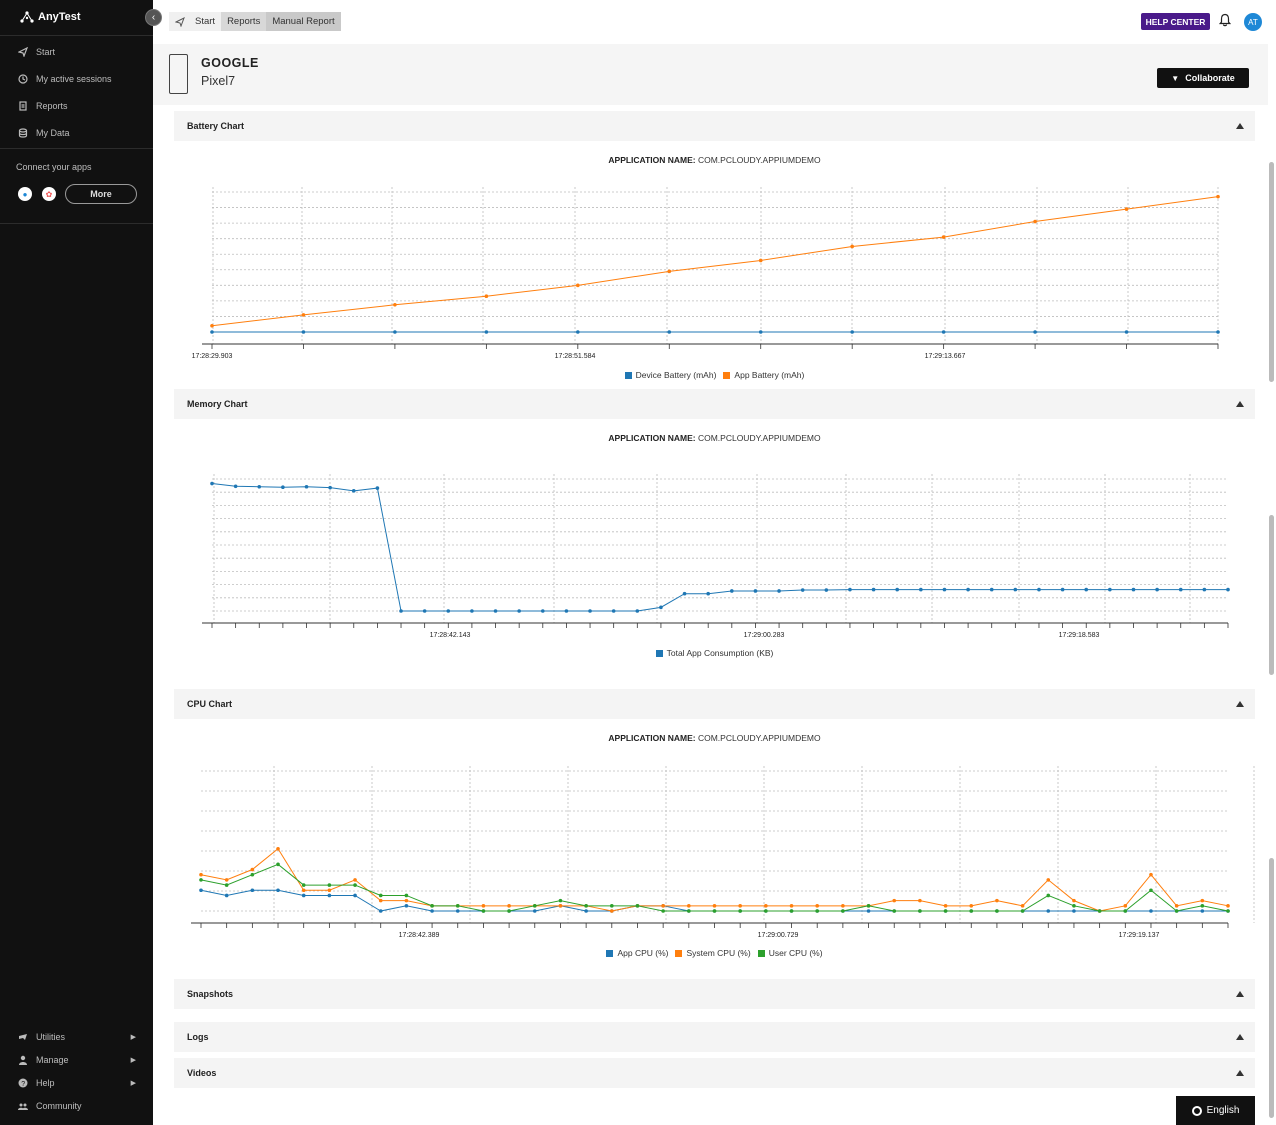 This screenshot has width=1276, height=1125. What do you see at coordinates (714, 1073) in the screenshot?
I see `videos-header: Videos` at bounding box center [714, 1073].